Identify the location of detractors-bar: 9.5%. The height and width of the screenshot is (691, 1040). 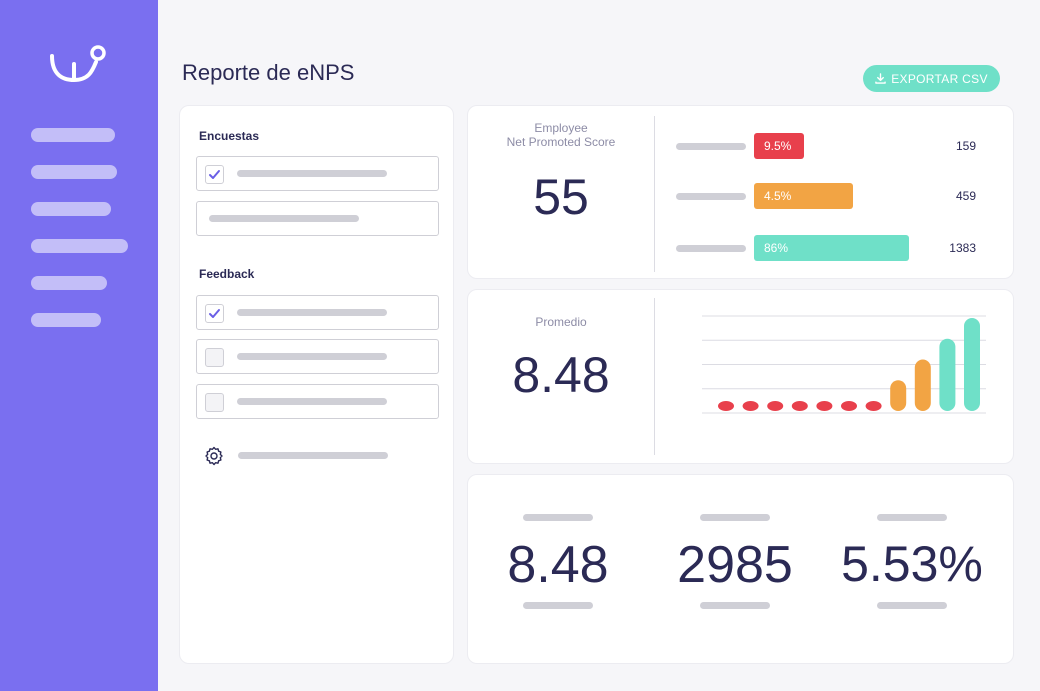
(779, 146).